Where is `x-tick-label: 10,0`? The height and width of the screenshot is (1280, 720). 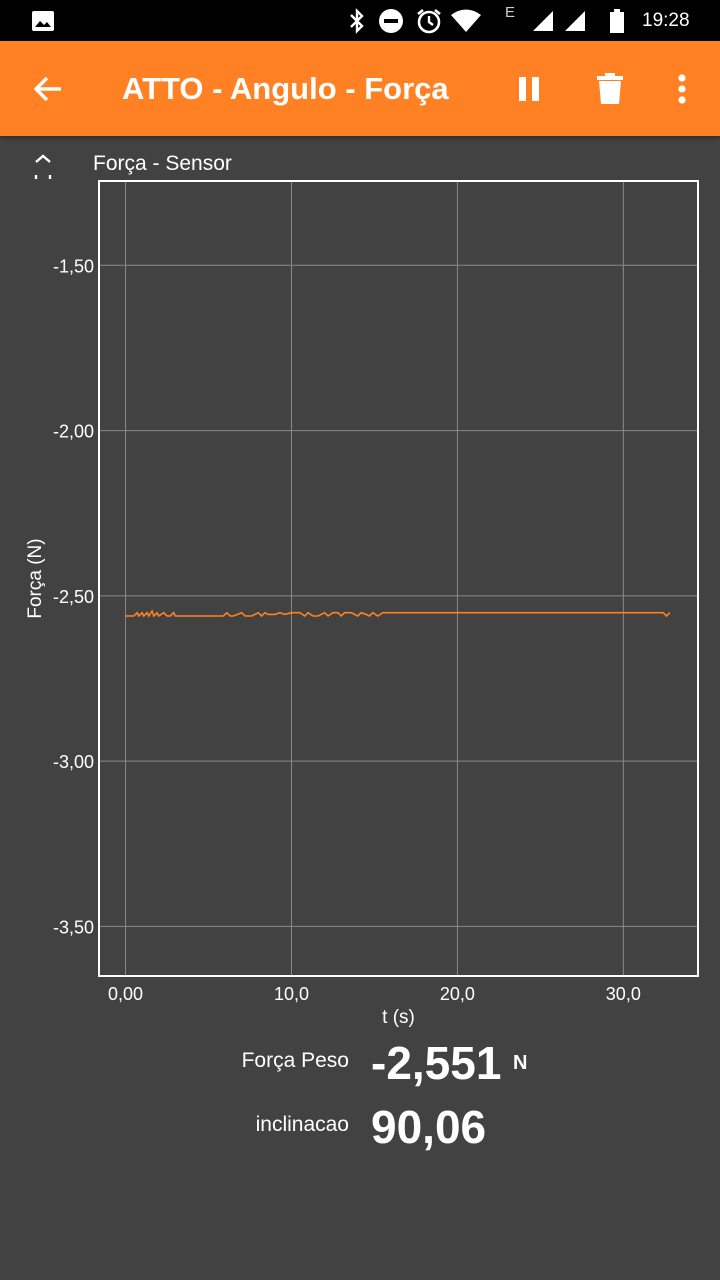 x-tick-label: 10,0 is located at coordinates (291, 994).